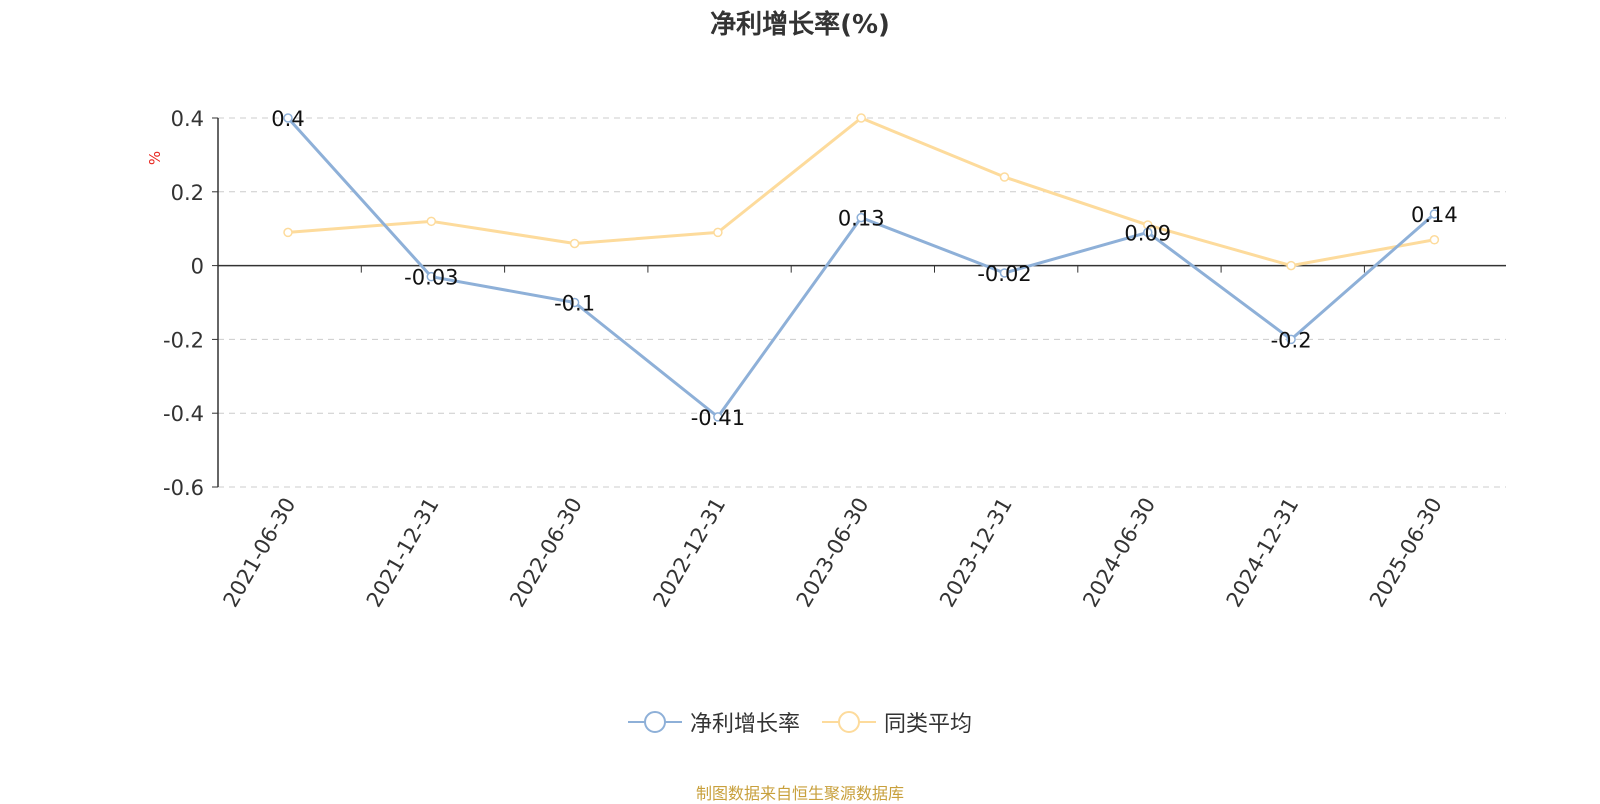 This screenshot has height=804, width=1600. What do you see at coordinates (744, 724) in the screenshot?
I see `legend-label-net-profit: 净利增长率` at bounding box center [744, 724].